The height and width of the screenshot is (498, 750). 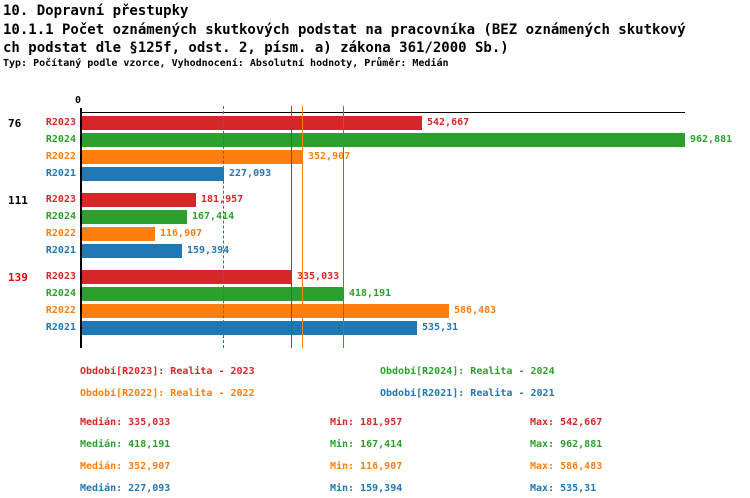 I want to click on median-line-r2024, so click(x=343, y=227).